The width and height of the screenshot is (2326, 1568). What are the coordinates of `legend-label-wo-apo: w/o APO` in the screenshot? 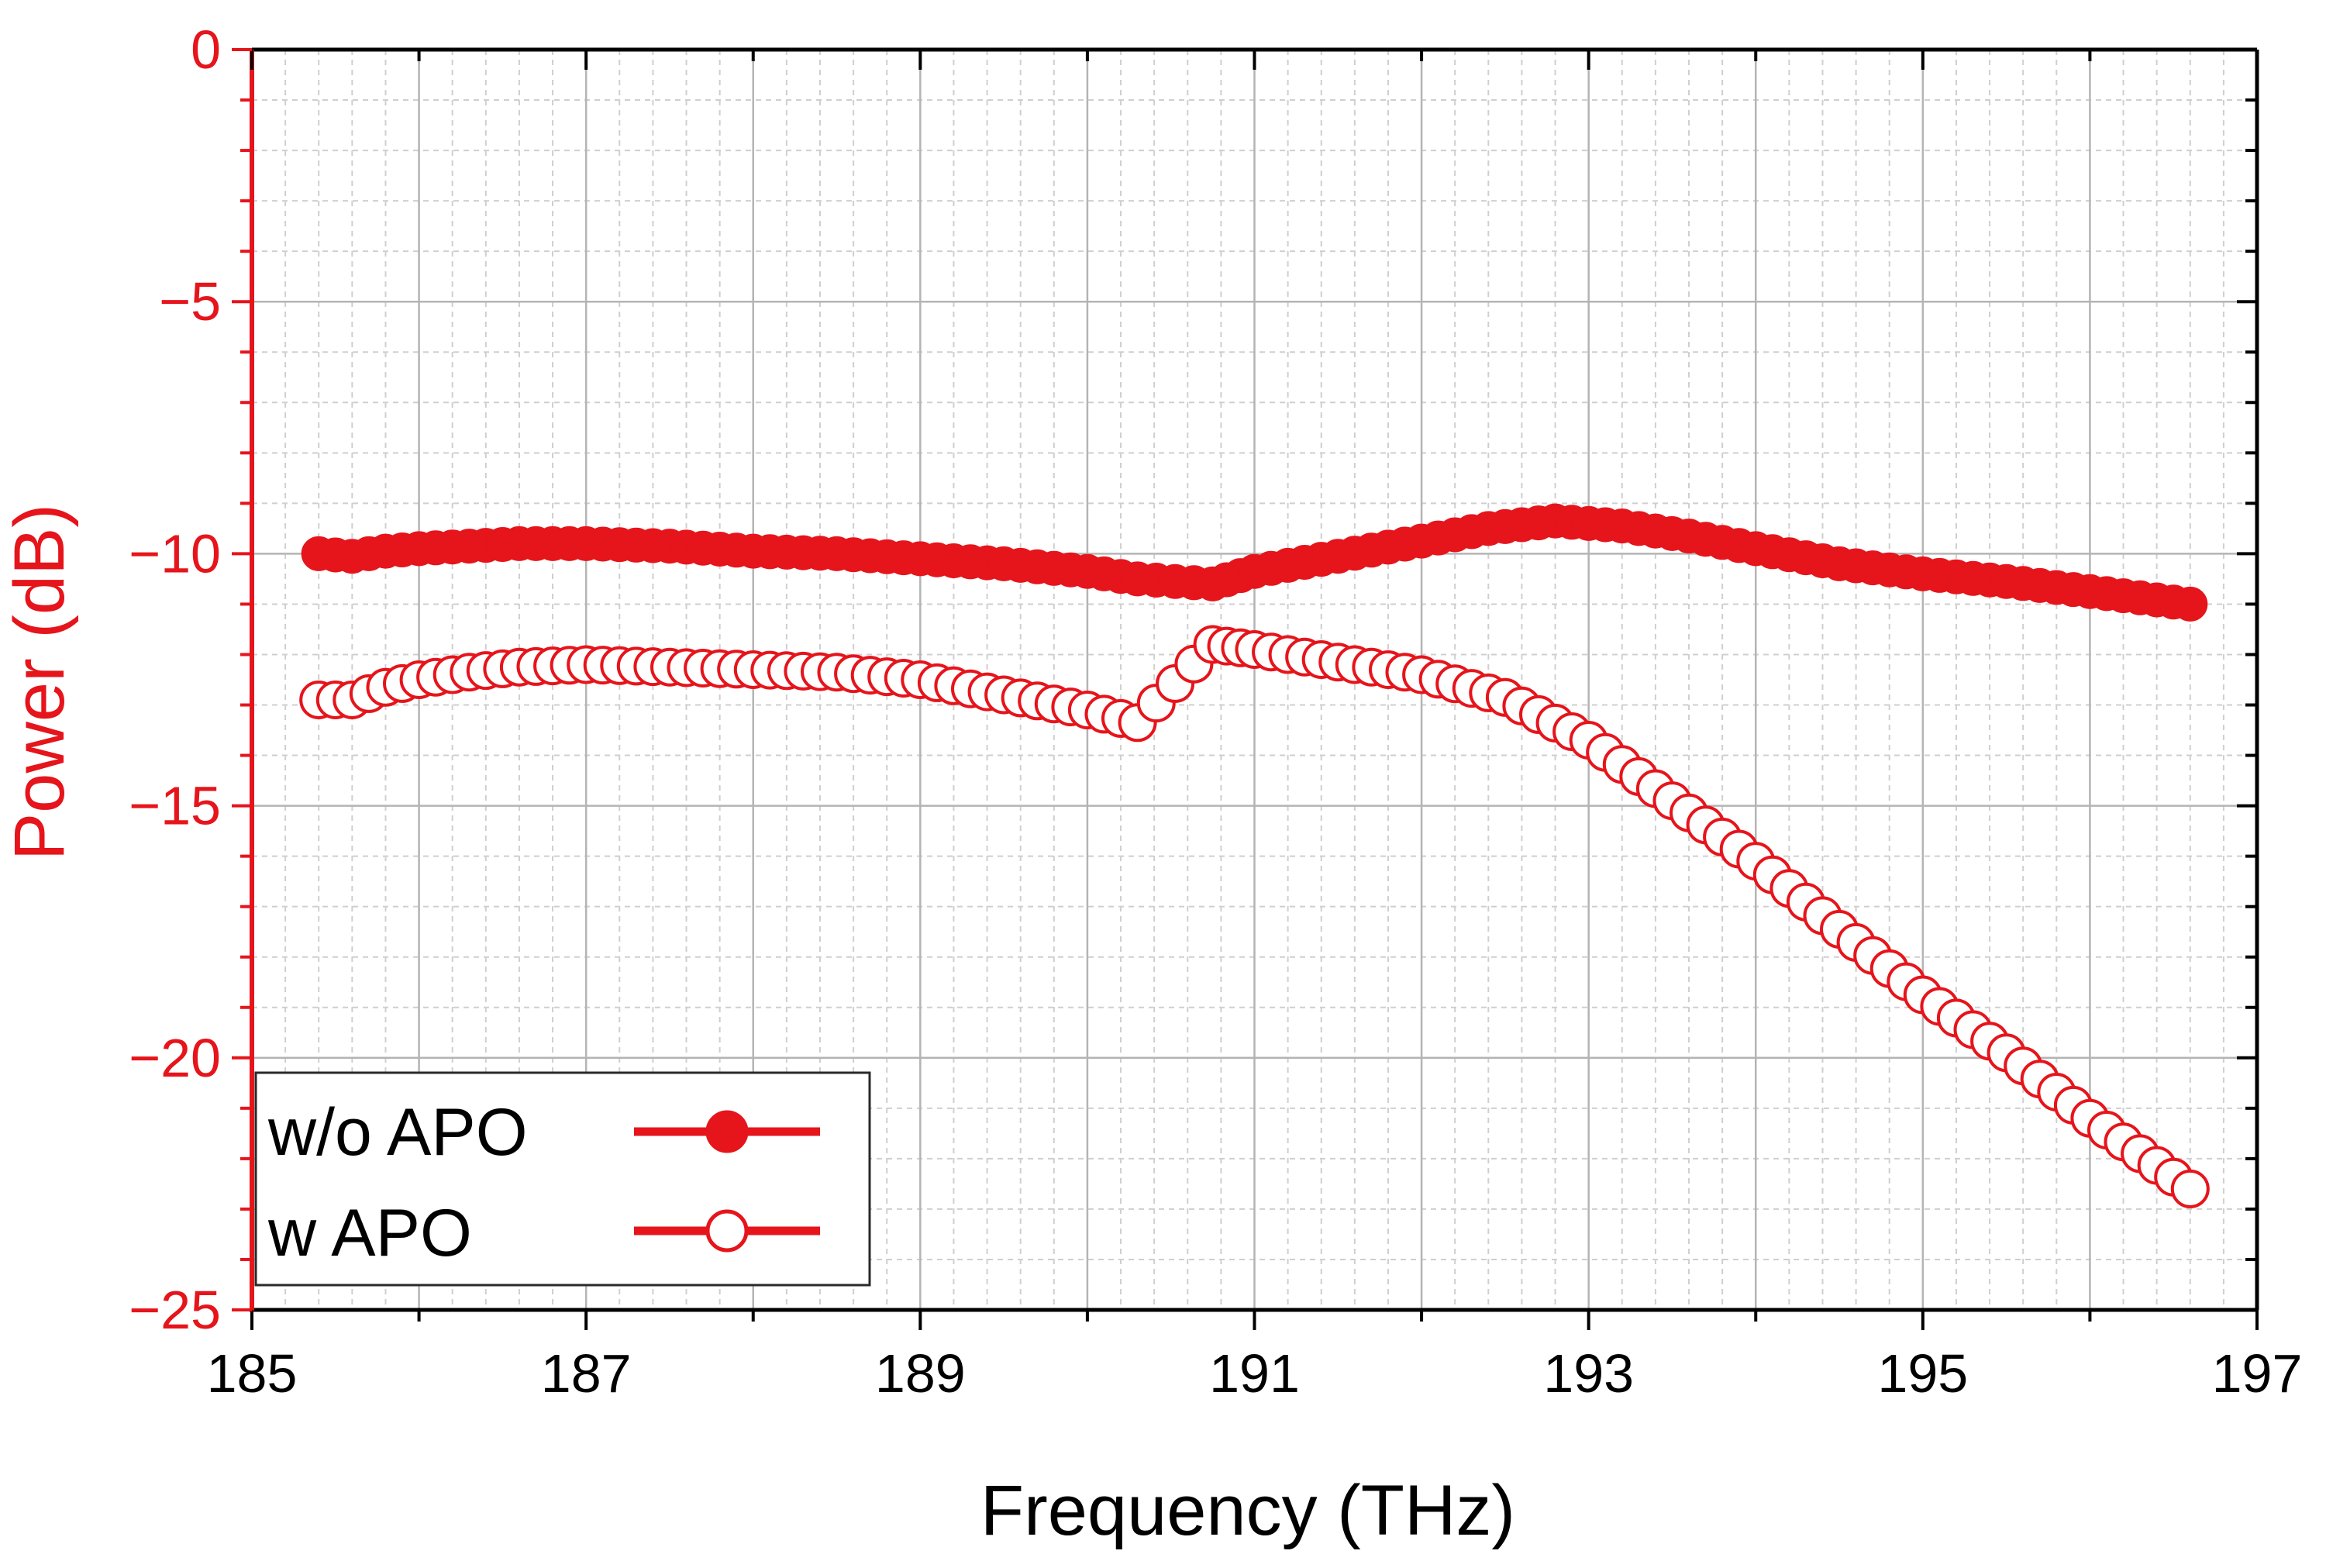 It's located at (398, 1132).